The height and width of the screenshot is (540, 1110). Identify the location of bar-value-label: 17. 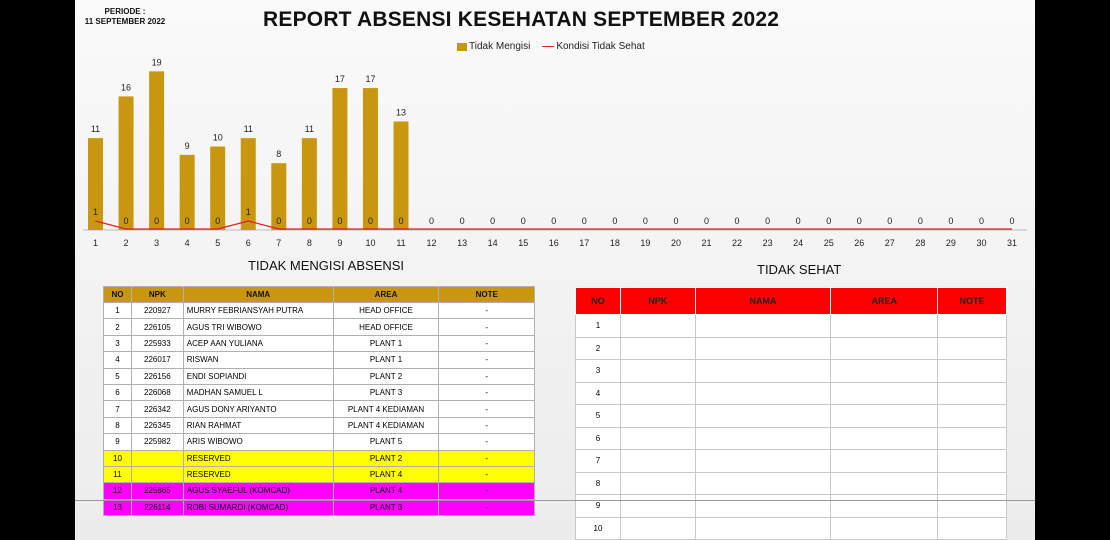
(340, 79).